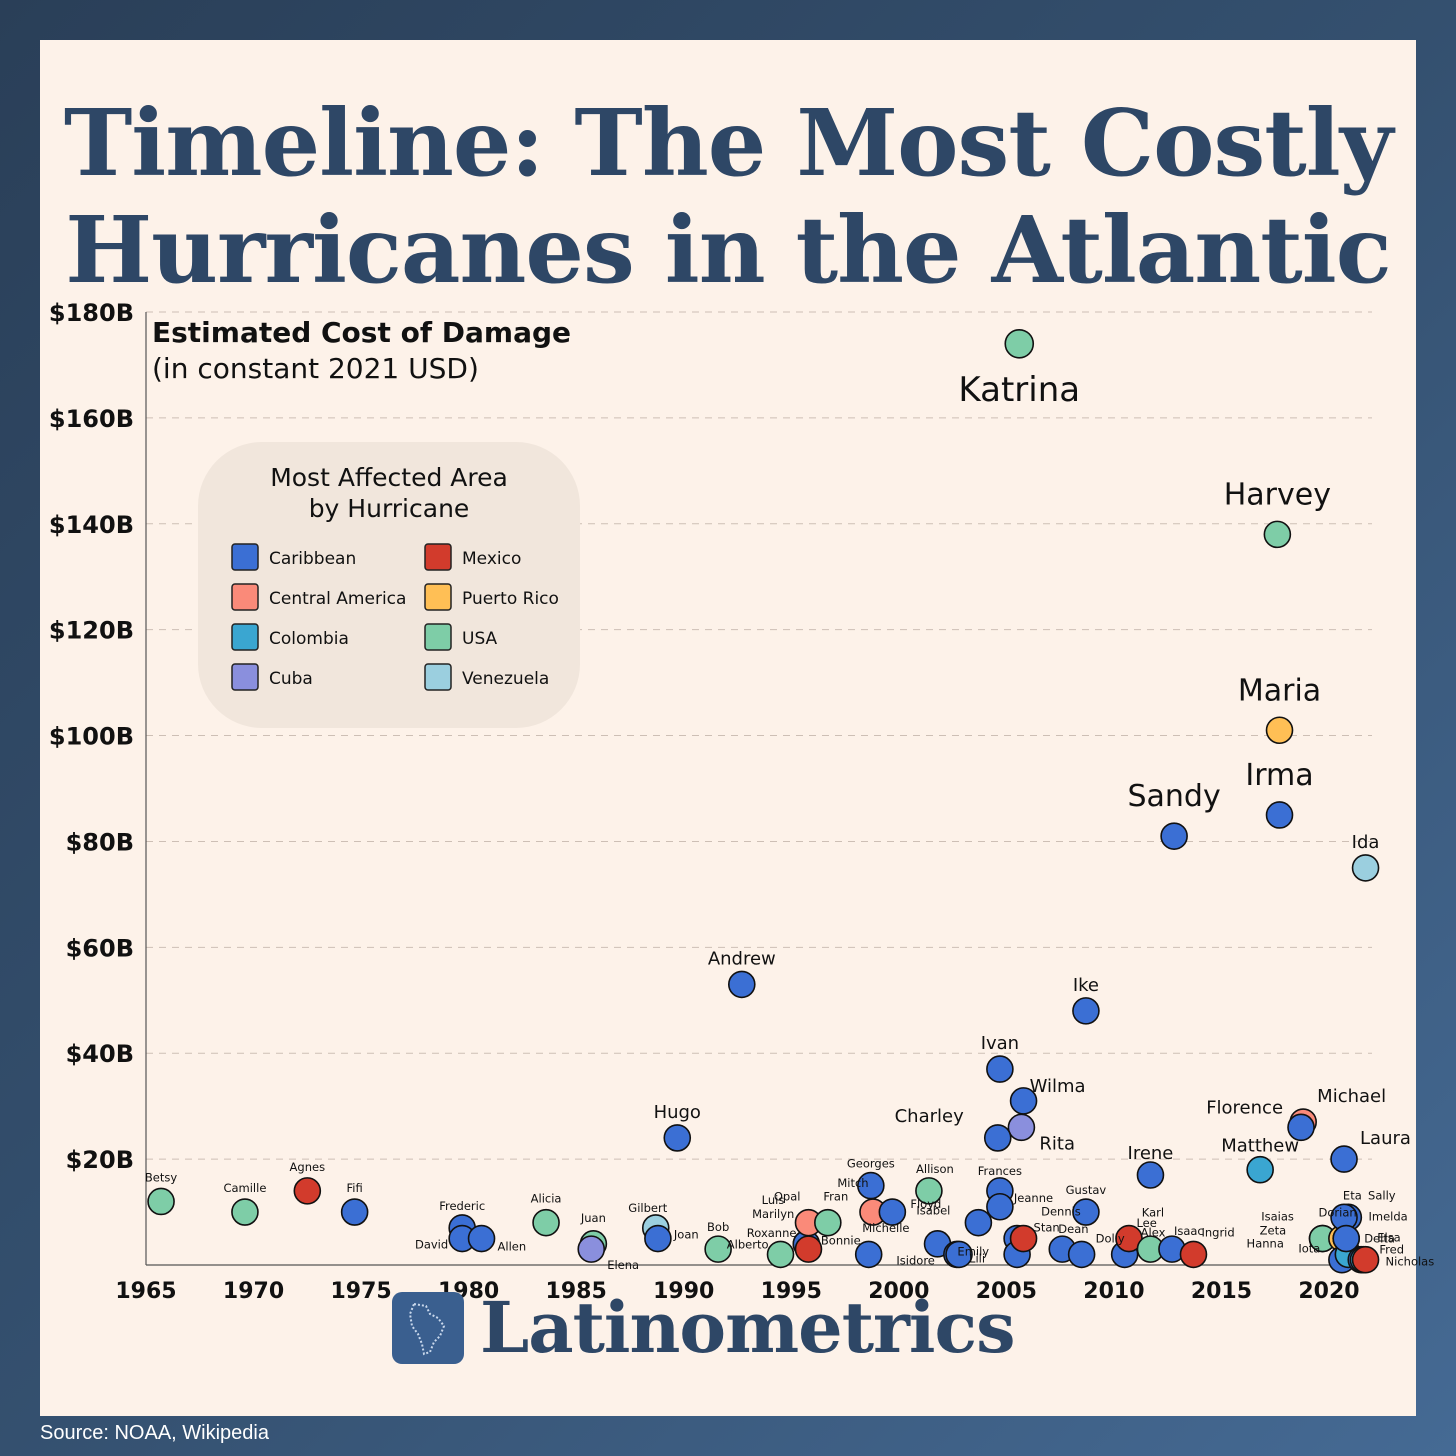 The image size is (1456, 1456). What do you see at coordinates (510, 599) in the screenshot?
I see `legend-label: Puerto Rico` at bounding box center [510, 599].